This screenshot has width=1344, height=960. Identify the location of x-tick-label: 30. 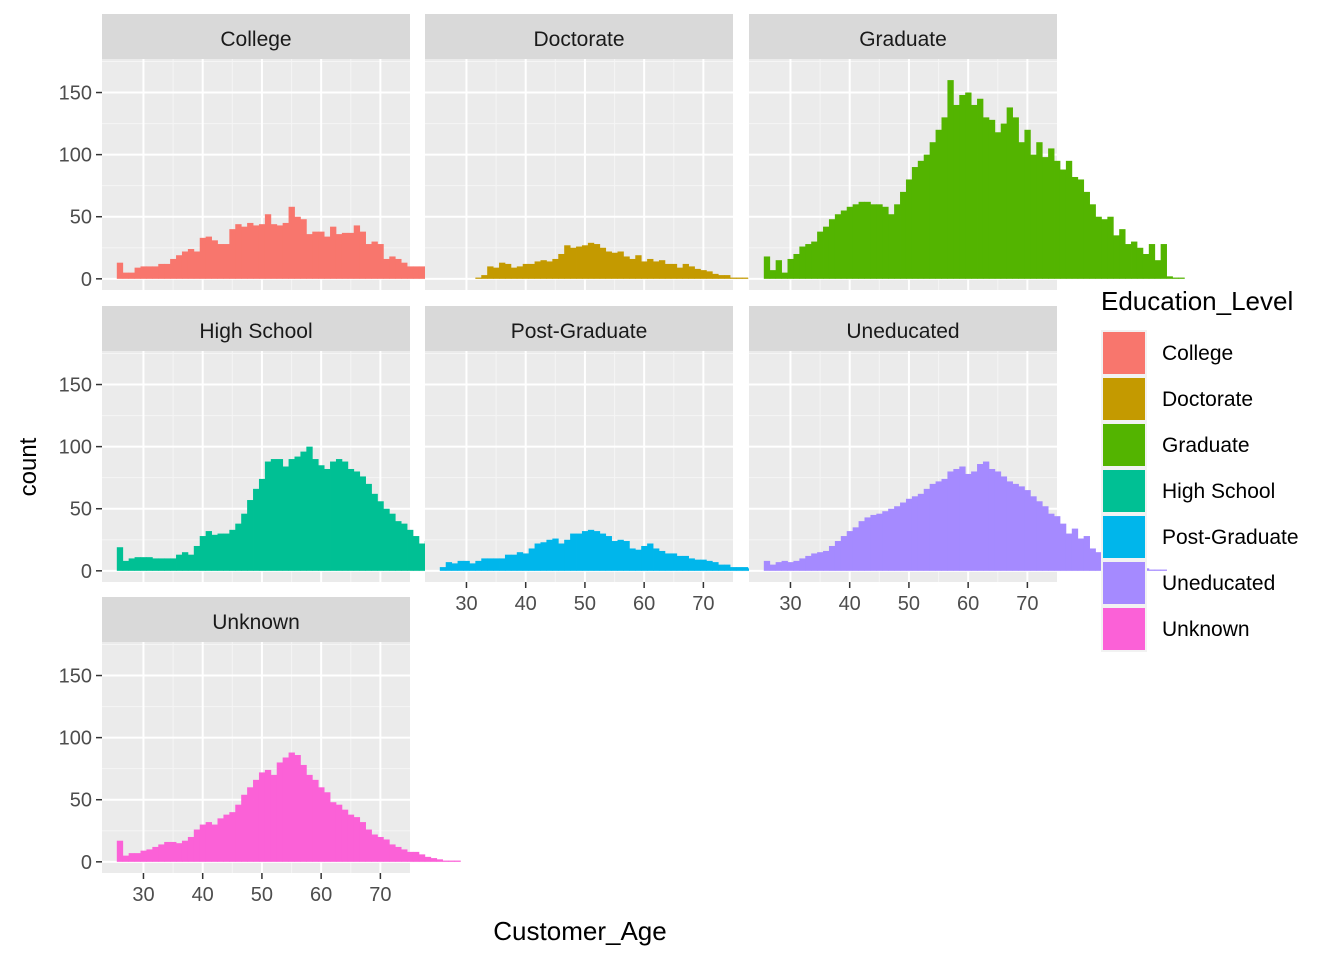
(143, 895).